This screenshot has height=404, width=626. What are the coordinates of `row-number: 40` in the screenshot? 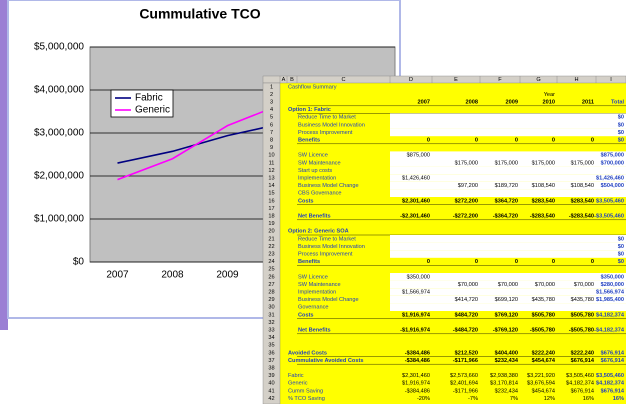 It's located at (271, 384).